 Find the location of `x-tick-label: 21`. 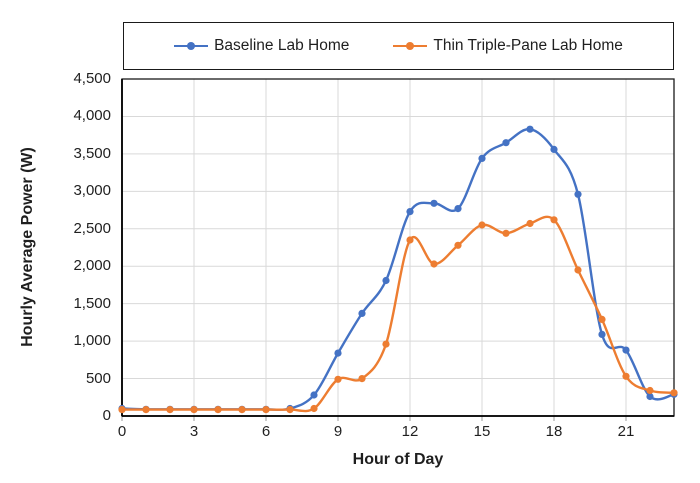

x-tick-label: 21 is located at coordinates (626, 431).